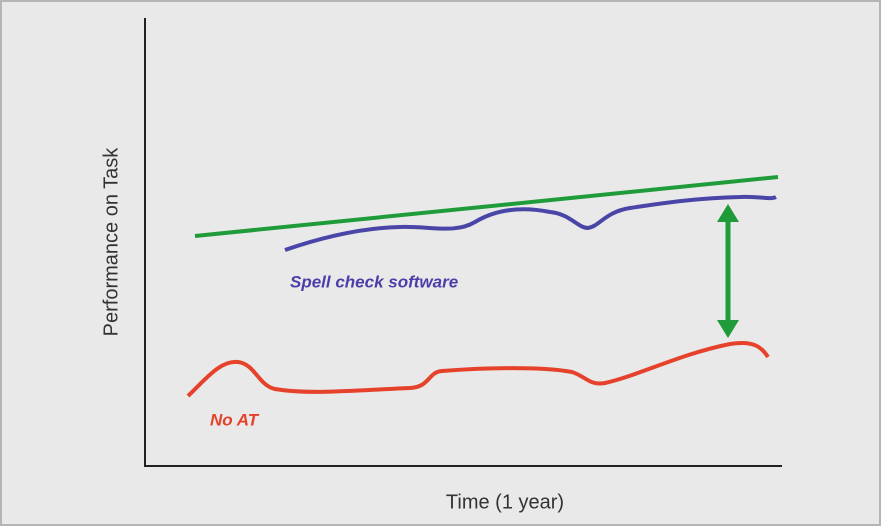  I want to click on lower-curve, so click(478, 369).